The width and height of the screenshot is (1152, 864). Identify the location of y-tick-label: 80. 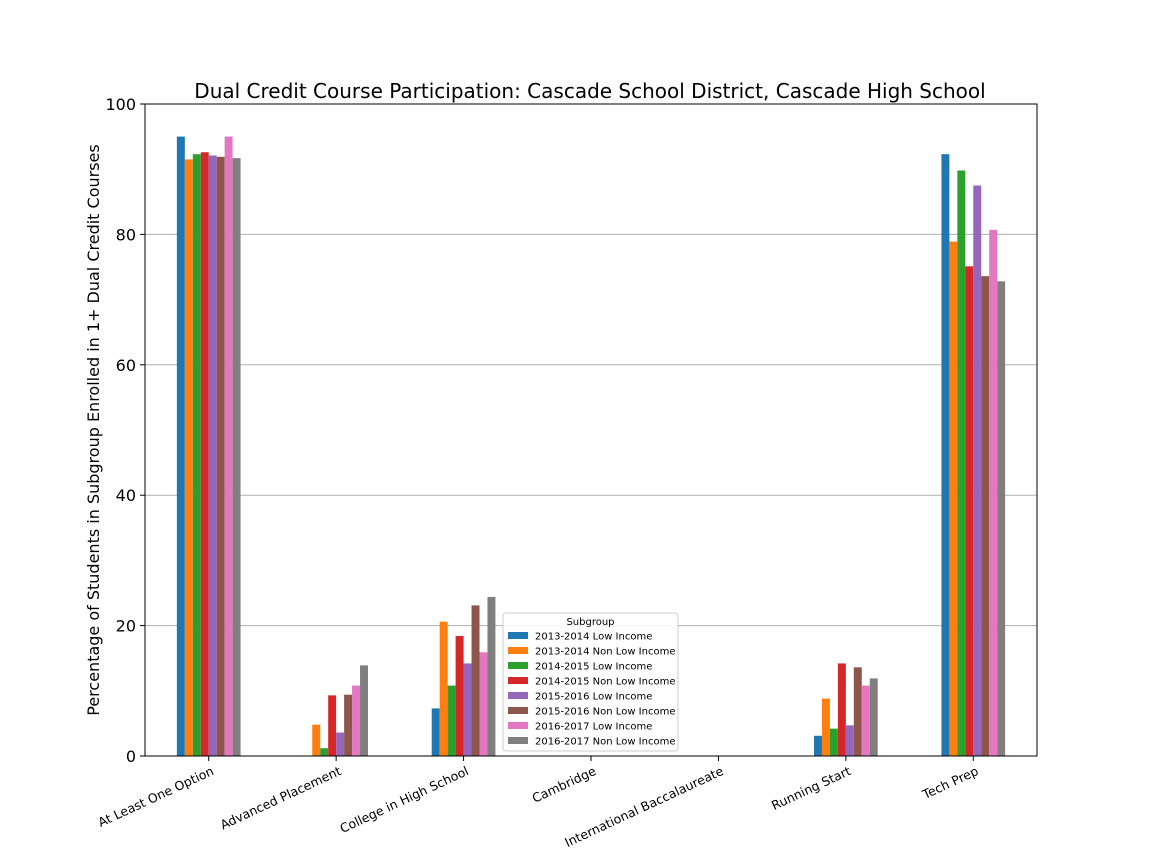
(126, 234).